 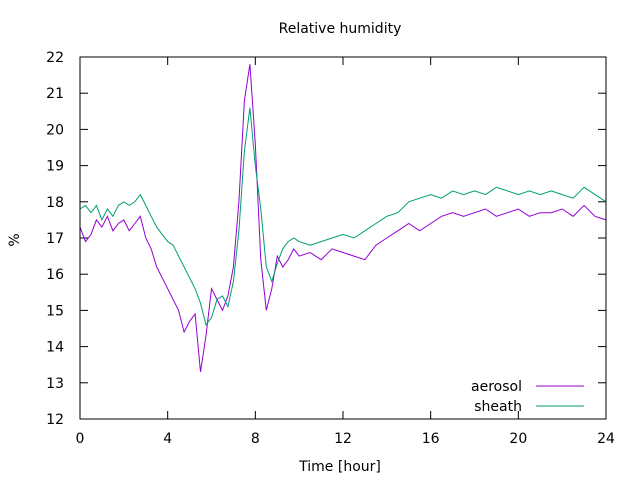 What do you see at coordinates (55, 94) in the screenshot?
I see `y-tick-label: 21` at bounding box center [55, 94].